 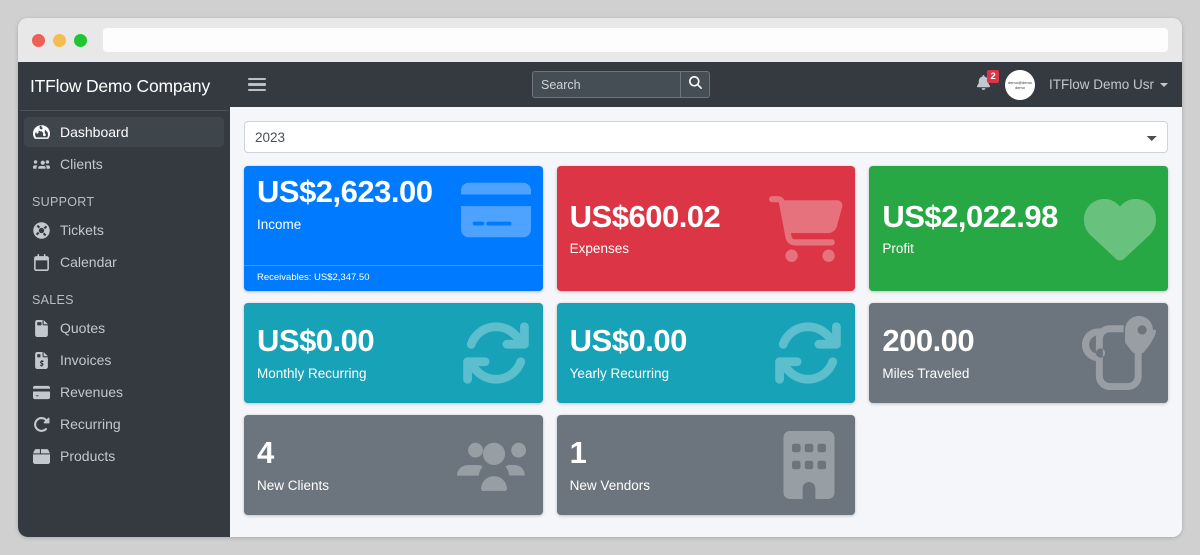 I want to click on file-invoice-icon, so click(x=41, y=328).